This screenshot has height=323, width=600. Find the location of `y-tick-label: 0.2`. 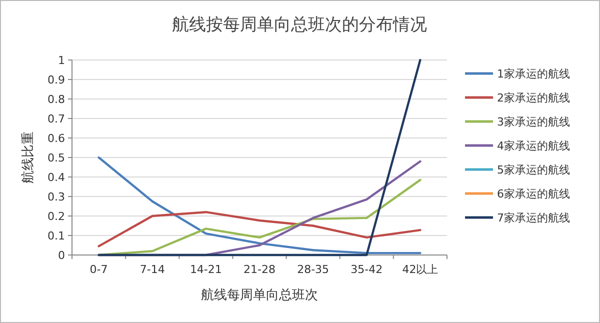

y-tick-label: 0.2 is located at coordinates (56, 216).